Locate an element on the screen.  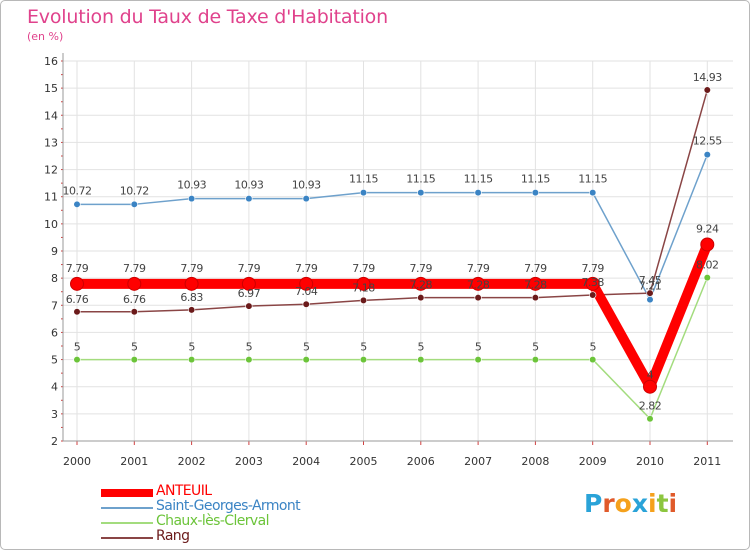
data-label: 4 is located at coordinates (650, 375).